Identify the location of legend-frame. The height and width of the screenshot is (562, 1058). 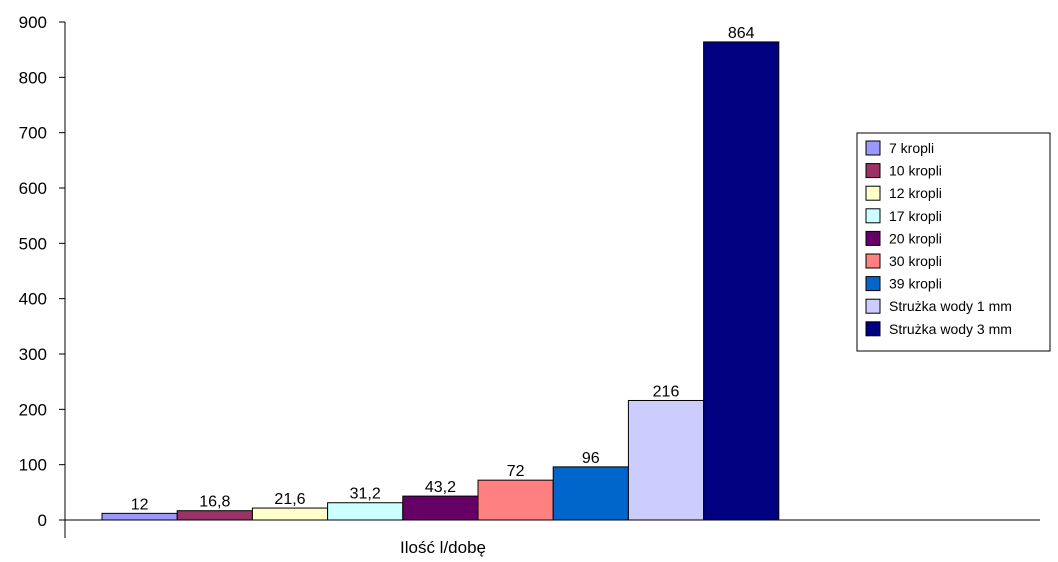
(953, 242).